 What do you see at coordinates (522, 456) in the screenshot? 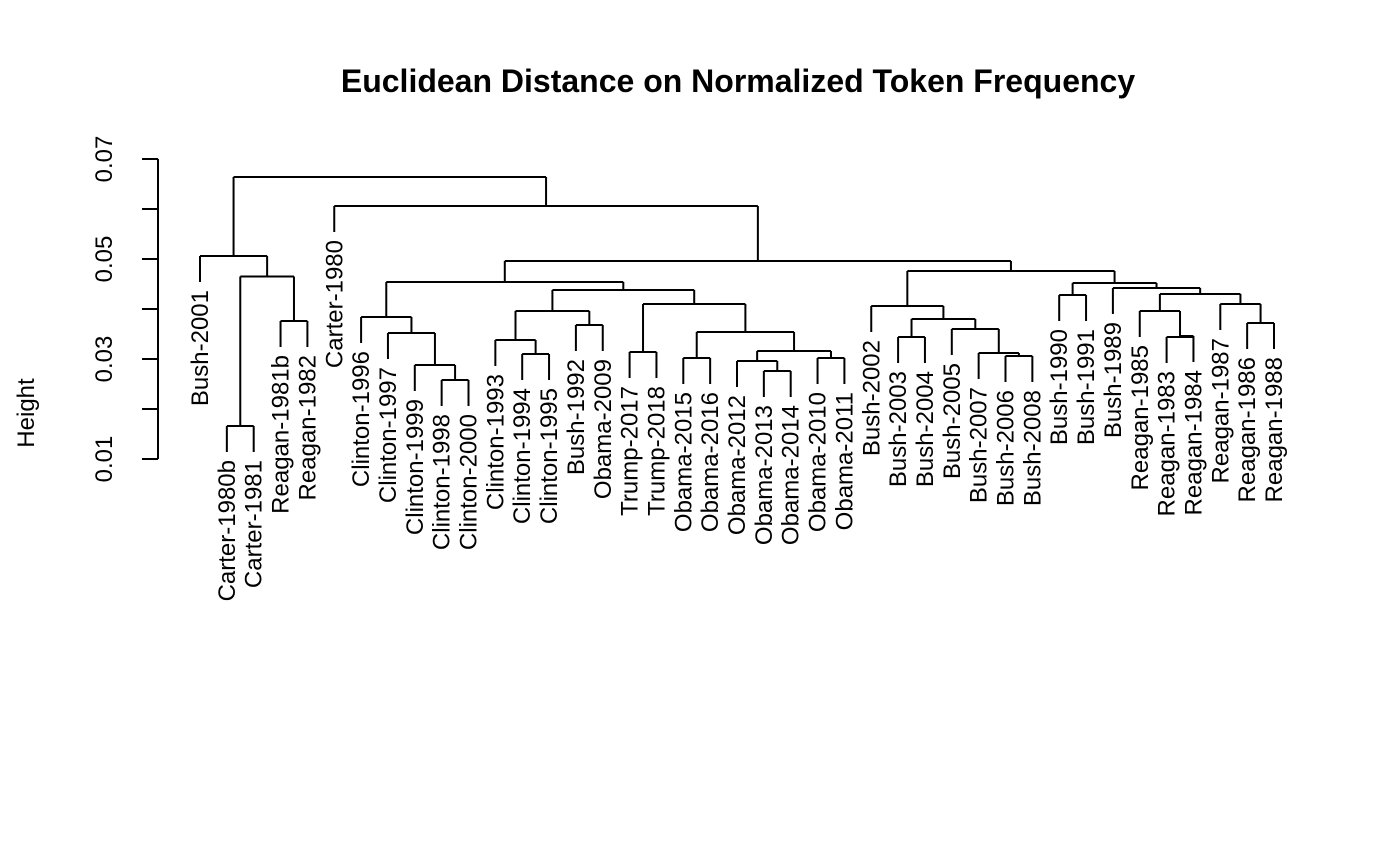
I see `leaf-label: Clinton-1994` at bounding box center [522, 456].